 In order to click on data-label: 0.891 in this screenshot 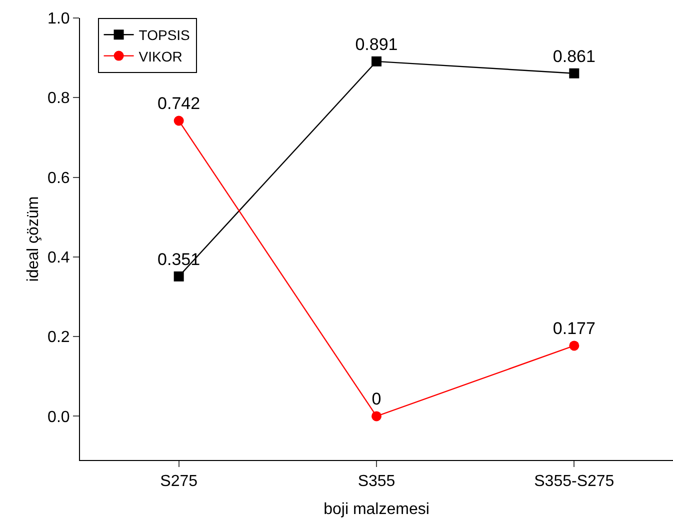, I will do `click(376, 44)`.